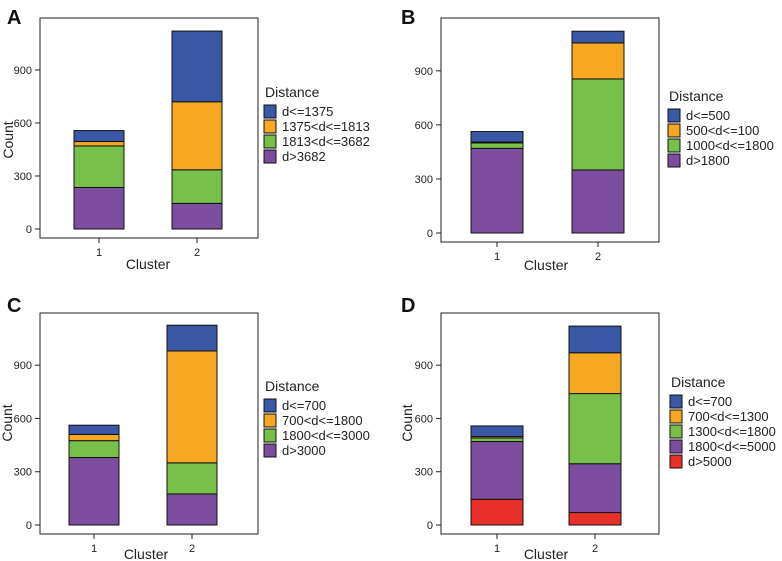  What do you see at coordinates (595, 339) in the screenshot?
I see `bar-segment-d-cluster2-s4` at bounding box center [595, 339].